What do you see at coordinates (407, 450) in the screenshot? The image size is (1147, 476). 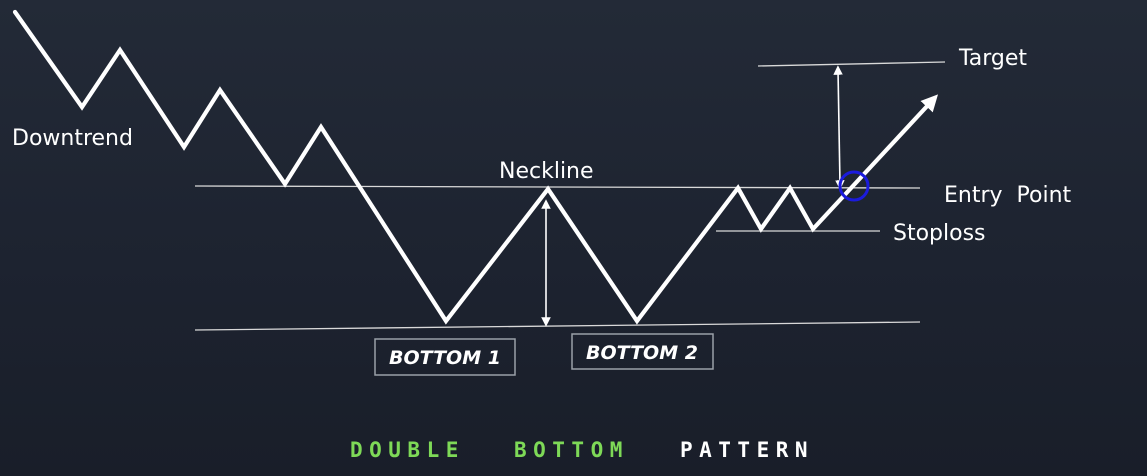 I see `caption-word-double: DOUBLE` at bounding box center [407, 450].